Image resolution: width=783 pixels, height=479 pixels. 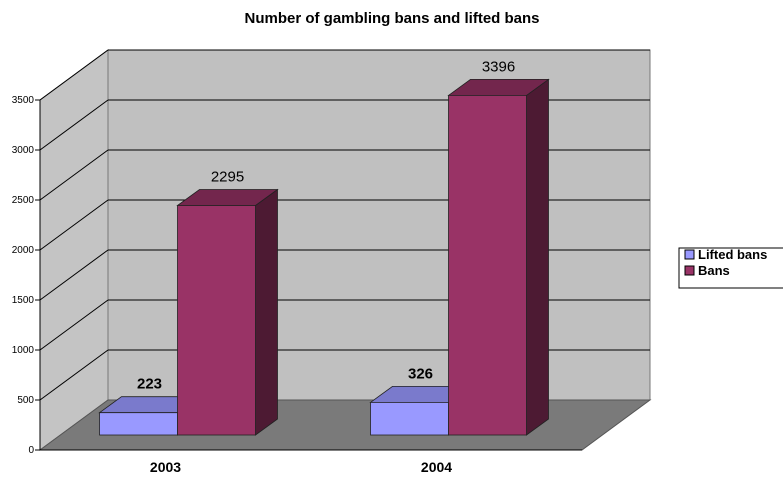 I want to click on y-tick-label: 500, so click(x=25, y=400).